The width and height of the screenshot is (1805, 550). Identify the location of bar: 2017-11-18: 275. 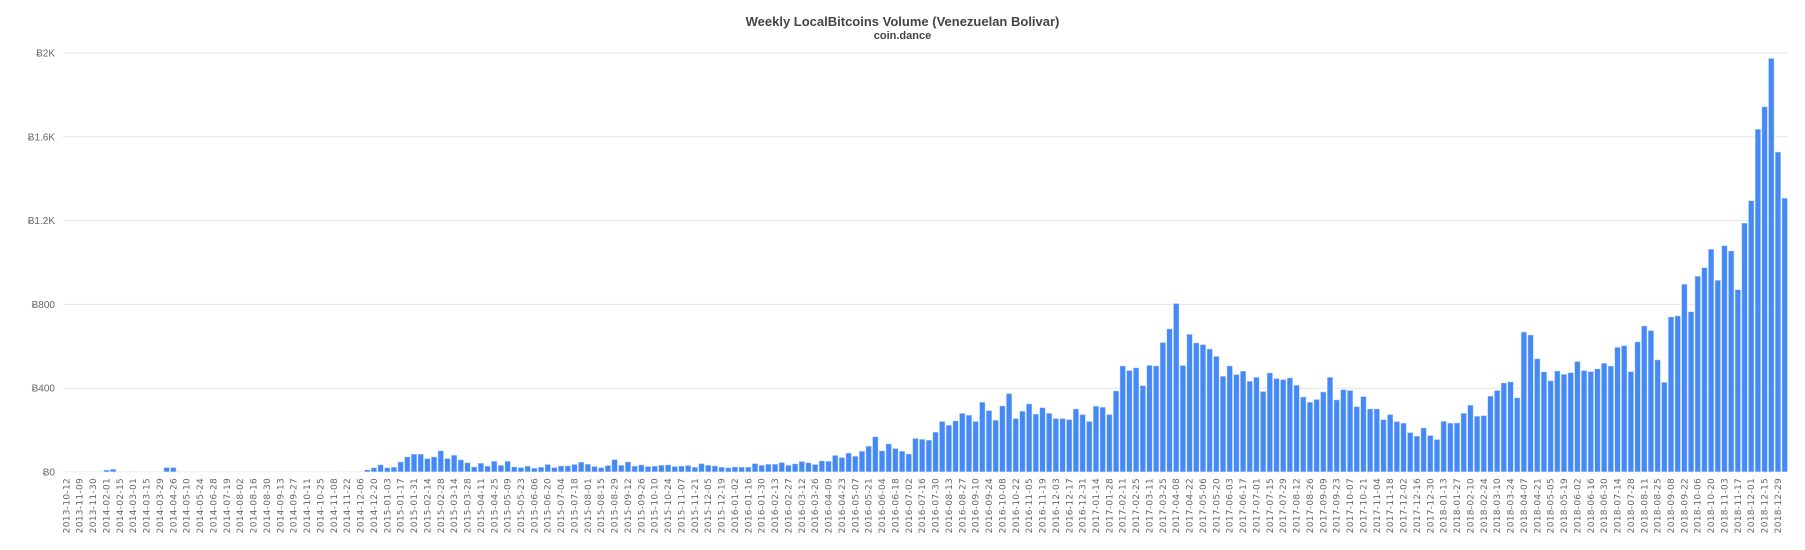
(1390, 443).